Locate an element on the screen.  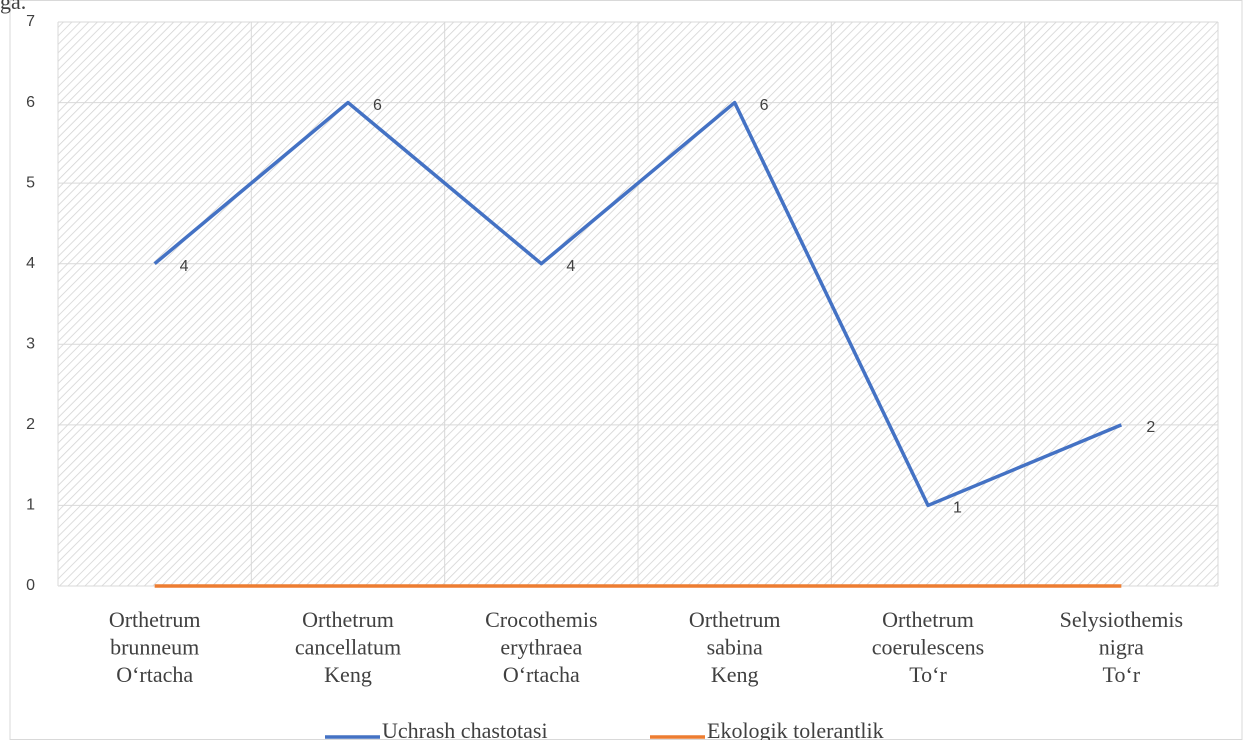
y-tick-label: 7 is located at coordinates (30, 21).